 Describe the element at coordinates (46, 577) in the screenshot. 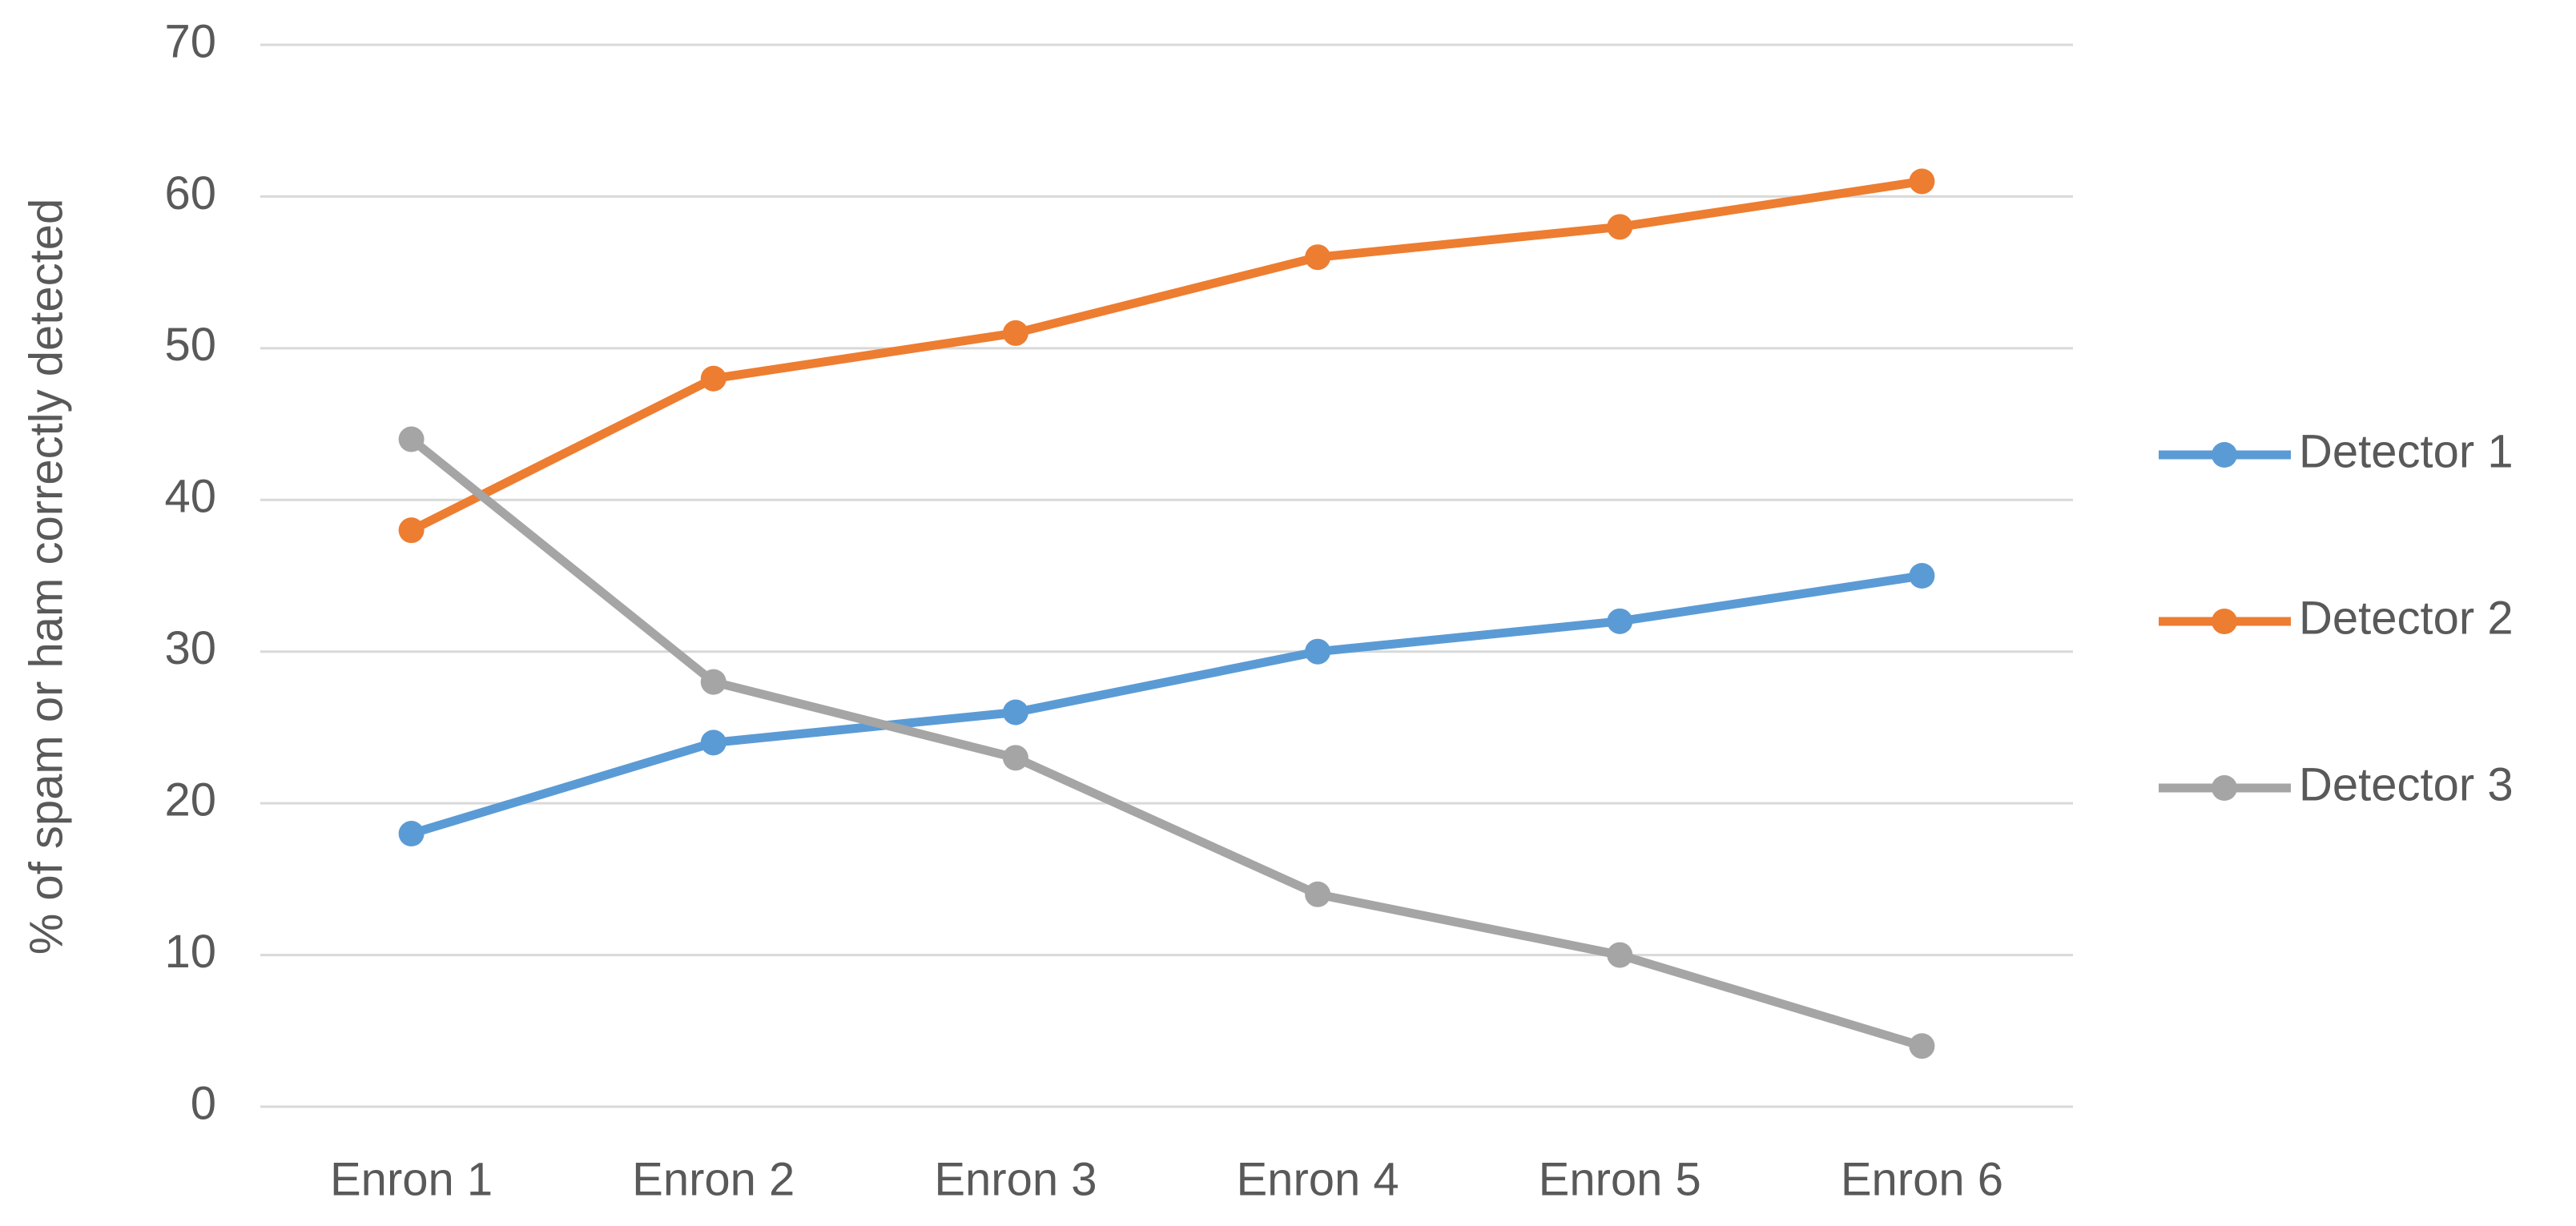

I see `y-axis-title: % of spam or ham correctly detected` at that location.